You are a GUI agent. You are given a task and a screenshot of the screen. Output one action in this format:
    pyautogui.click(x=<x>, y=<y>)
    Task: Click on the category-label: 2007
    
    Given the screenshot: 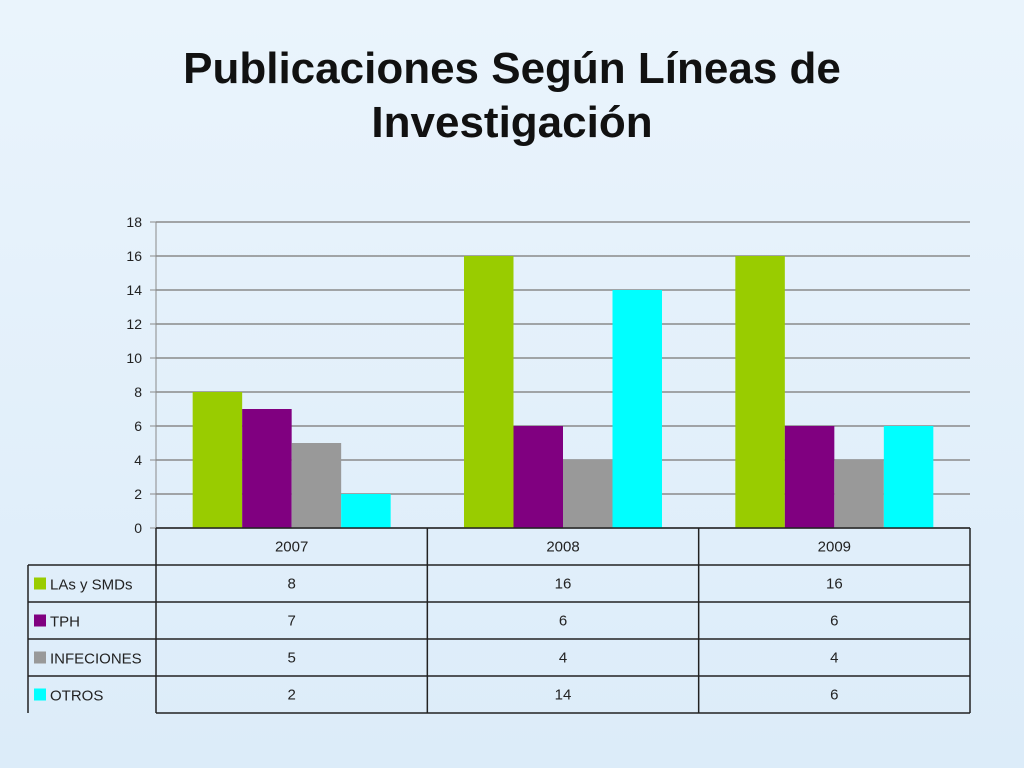 What is the action you would take?
    pyautogui.click(x=291, y=547)
    